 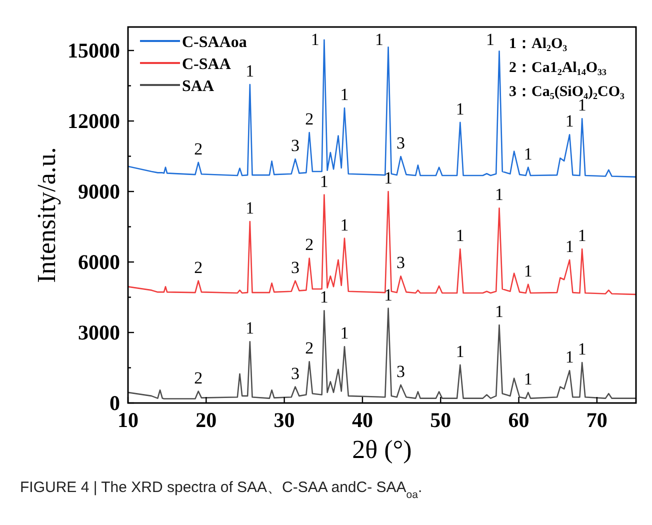 I want to click on caption: FIGURE 4 | The XRD spectra of SAA、C-SAA andC- SAA$_{oa}$., so click(x=221, y=490).